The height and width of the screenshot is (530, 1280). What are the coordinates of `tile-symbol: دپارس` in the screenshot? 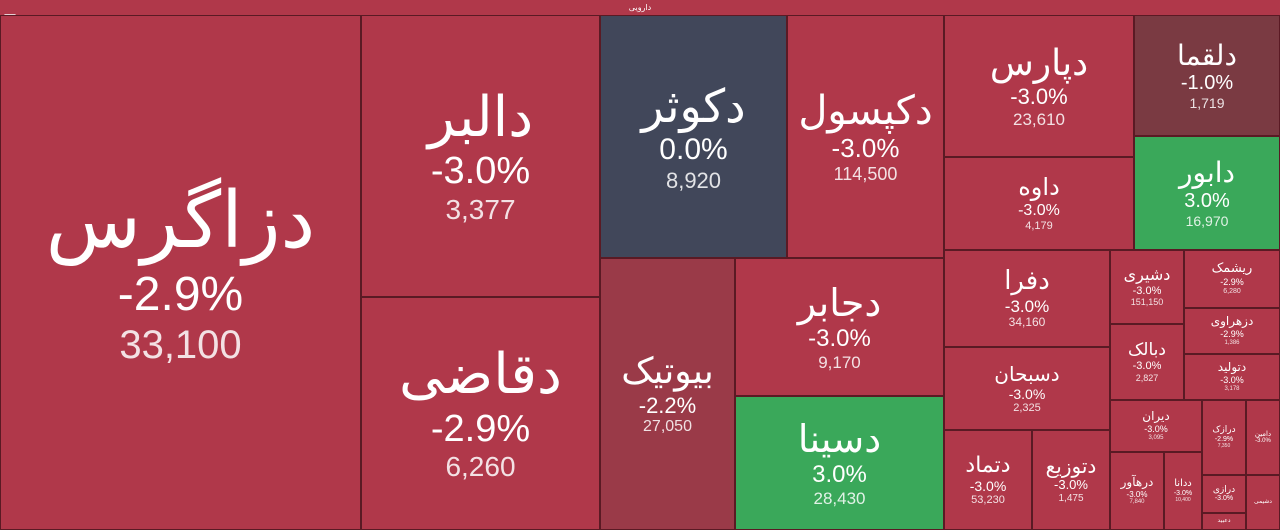 It's located at (1039, 63).